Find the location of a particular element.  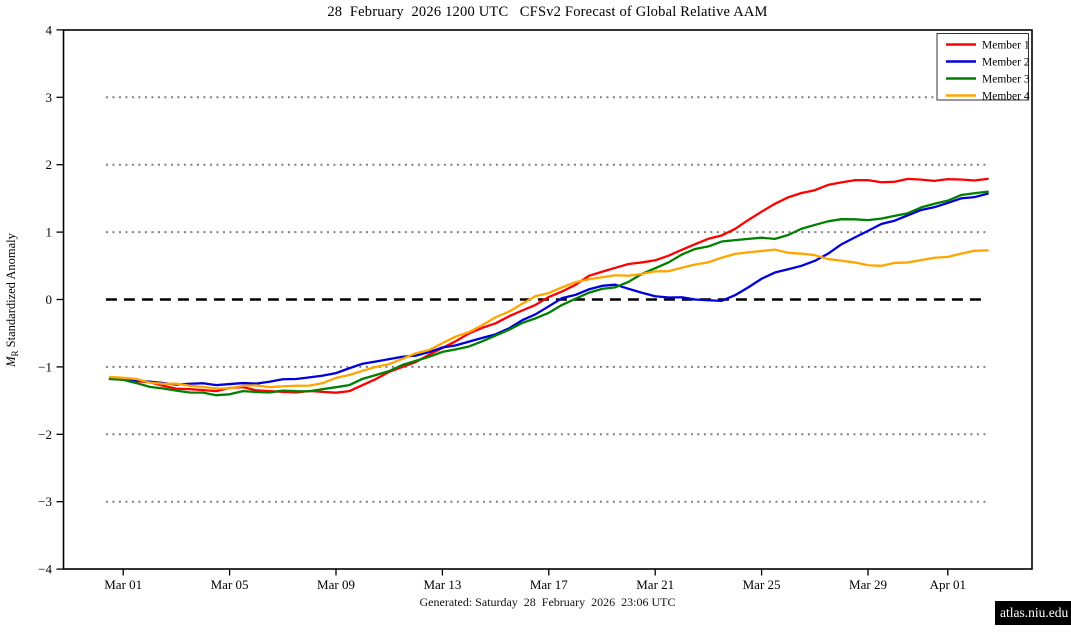

y-tick-label: 0 is located at coordinates (49, 299).